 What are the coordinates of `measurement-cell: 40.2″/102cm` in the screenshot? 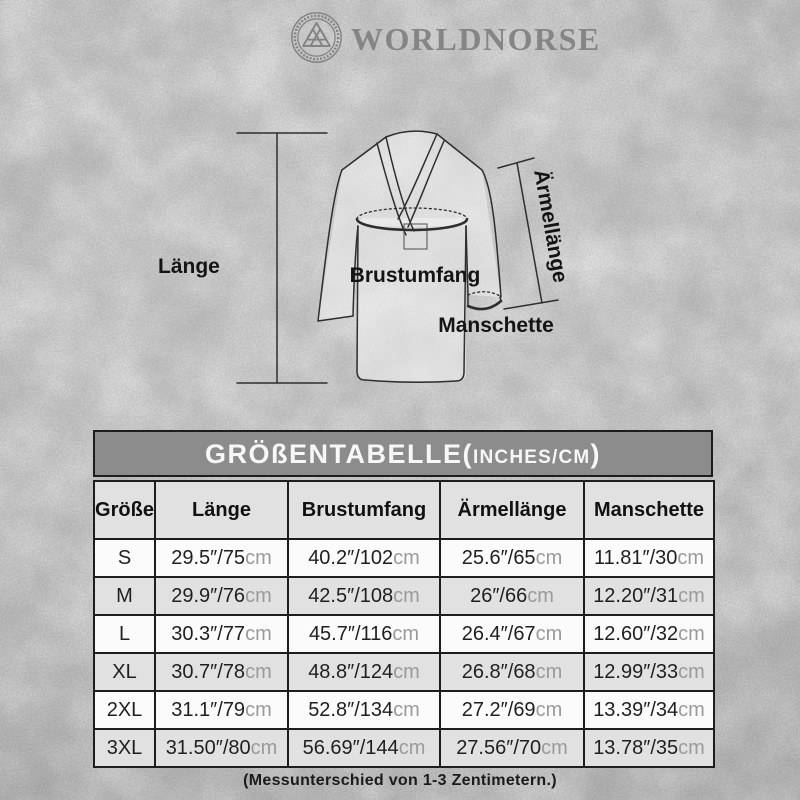 It's located at (364, 558).